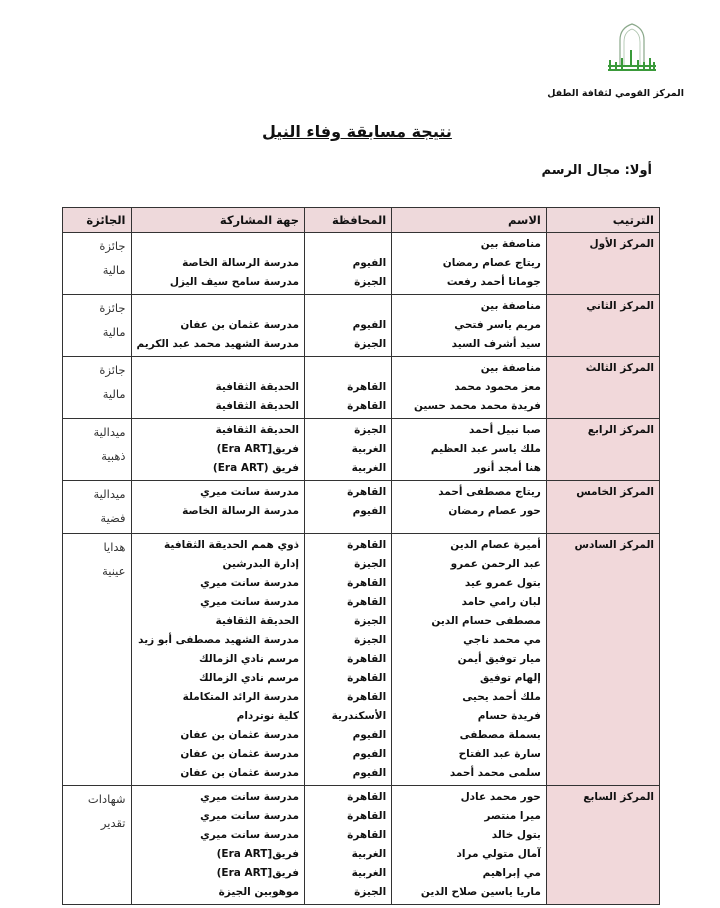 The image size is (720, 908). I want to click on prize-cell-line: ذهبية, so click(113, 456).